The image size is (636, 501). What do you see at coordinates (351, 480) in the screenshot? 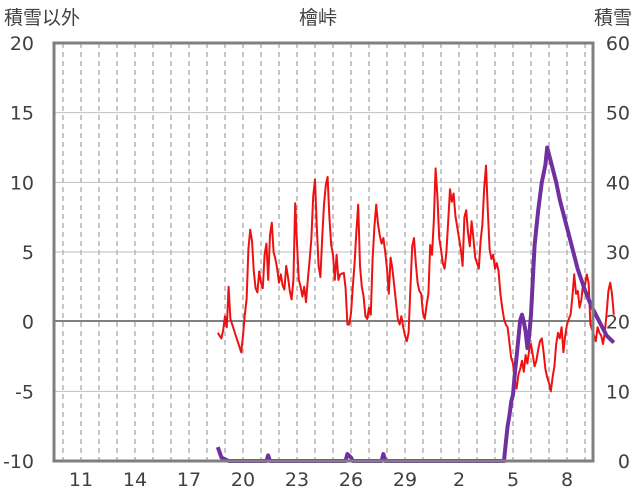
I see `x-tick-label: 26` at bounding box center [351, 480].